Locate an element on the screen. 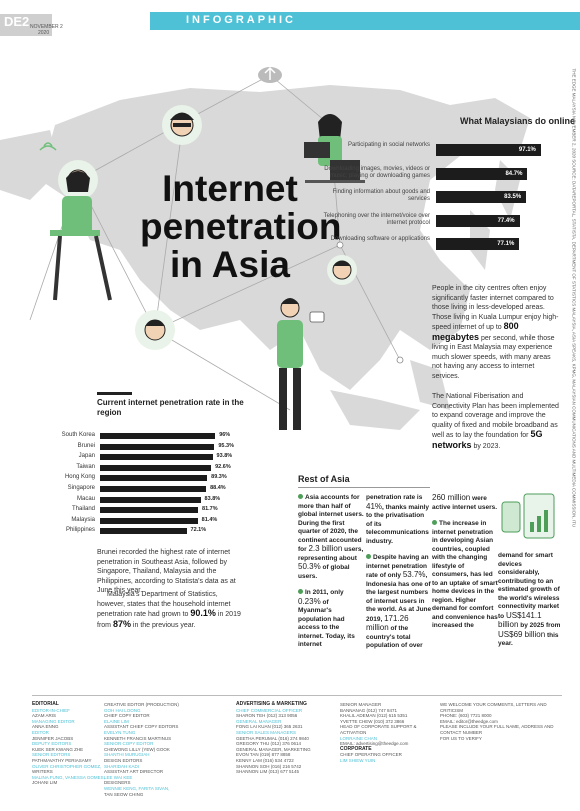  col-figure: 41% is located at coordinates (374, 506).